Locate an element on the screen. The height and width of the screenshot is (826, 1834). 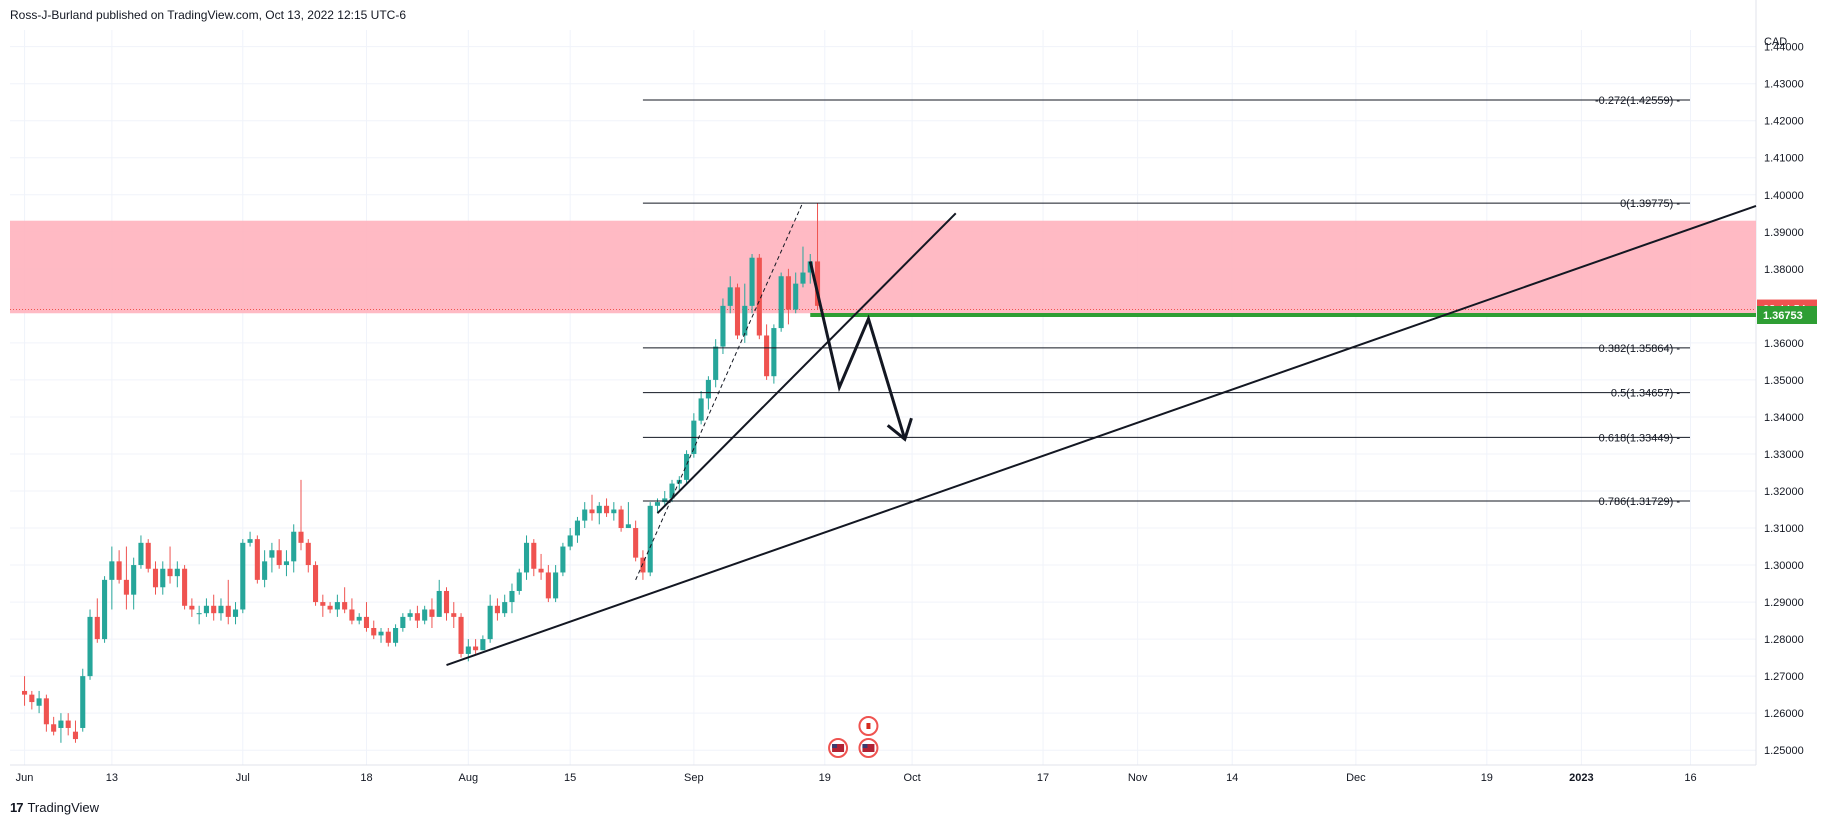
trendline is located at coordinates (806, 363).